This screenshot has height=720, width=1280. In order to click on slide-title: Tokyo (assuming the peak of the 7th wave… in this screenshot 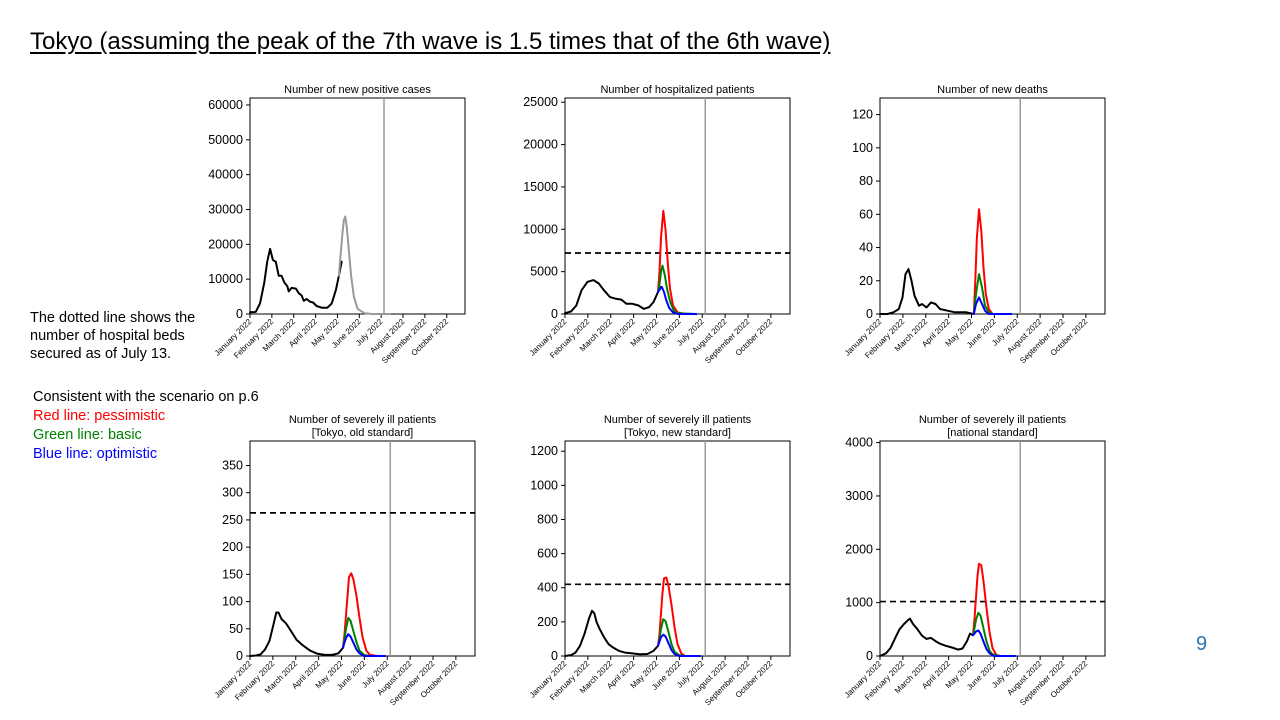, I will do `click(430, 41)`.